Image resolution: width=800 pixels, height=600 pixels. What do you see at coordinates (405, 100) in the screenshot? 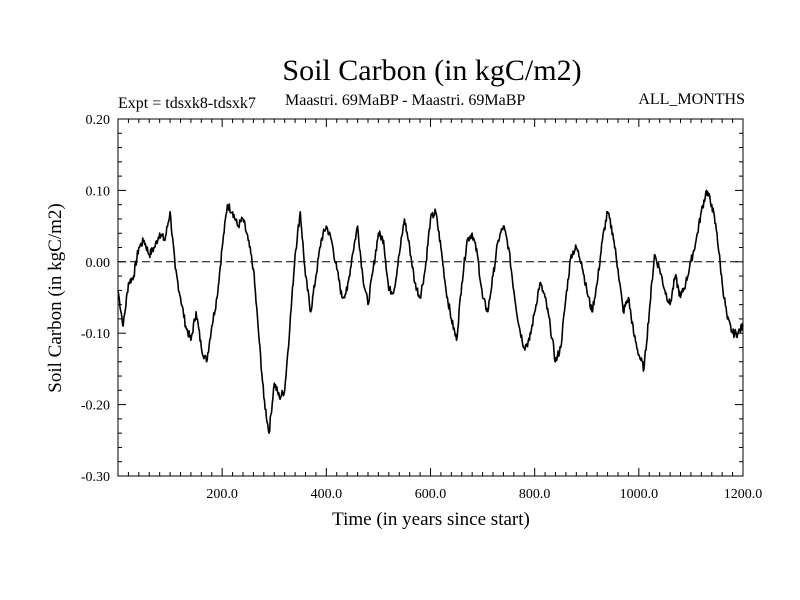
I see `period-label: Maastri. 69MaBP - Maastri. 69MaBP` at bounding box center [405, 100].